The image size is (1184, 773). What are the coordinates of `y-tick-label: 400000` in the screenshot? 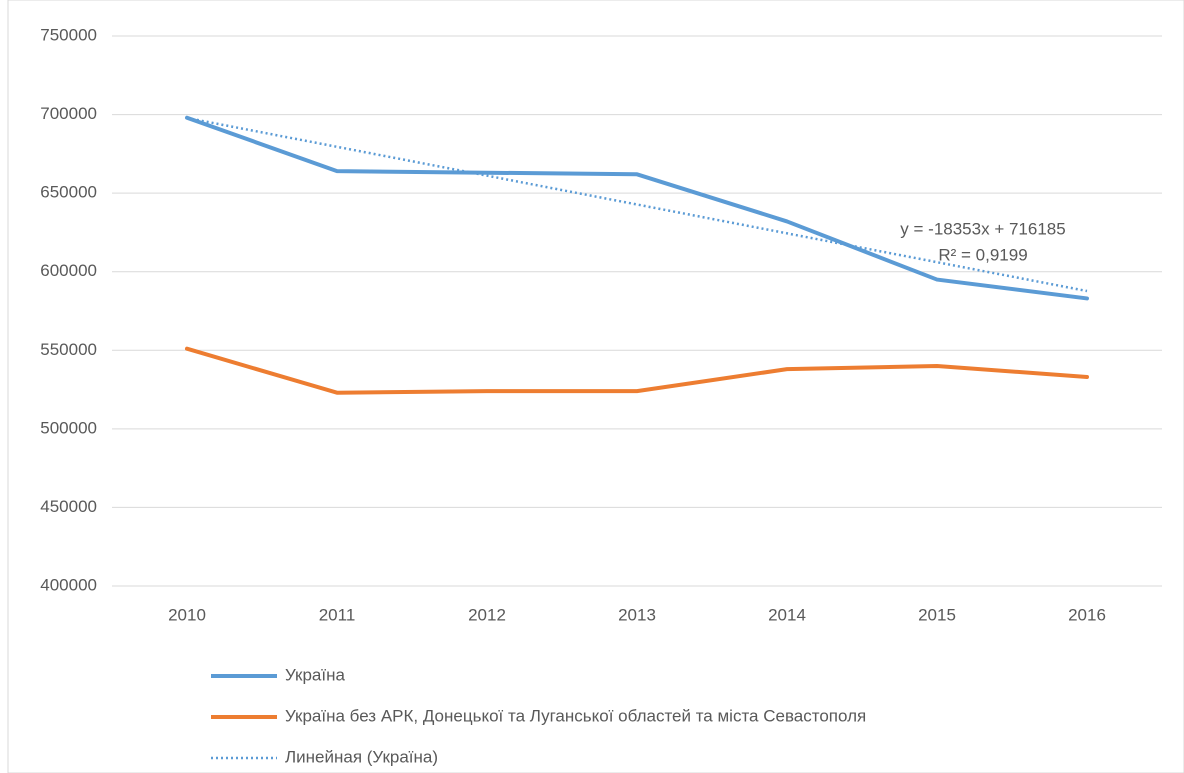 It's located at (68, 584).